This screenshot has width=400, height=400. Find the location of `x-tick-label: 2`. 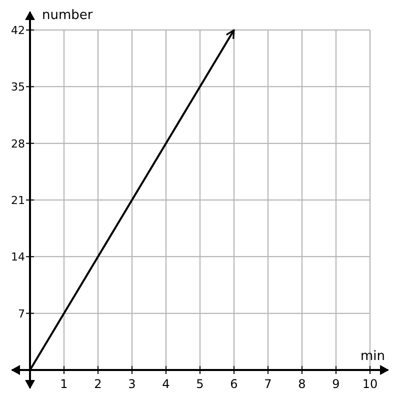

x-tick-label: 2 is located at coordinates (98, 384).